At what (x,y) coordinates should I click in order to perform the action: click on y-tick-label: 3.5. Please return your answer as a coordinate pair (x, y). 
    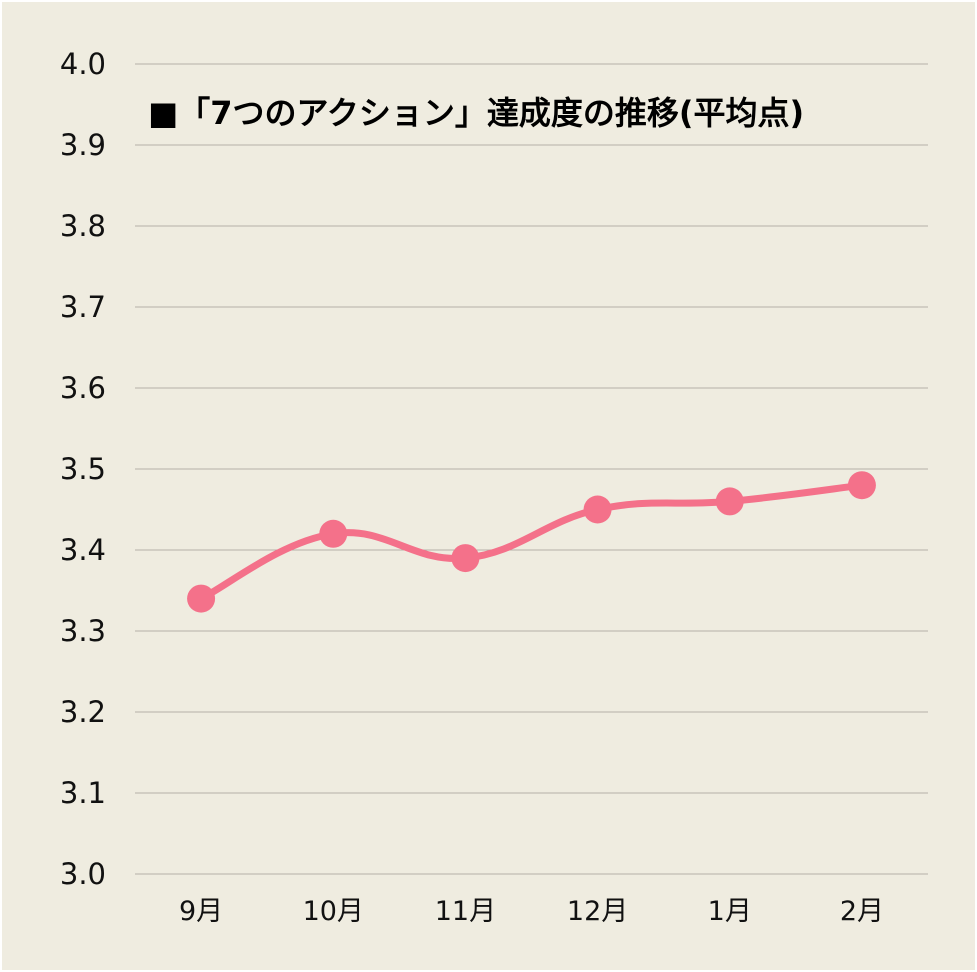
    Looking at the image, I should click on (83, 469).